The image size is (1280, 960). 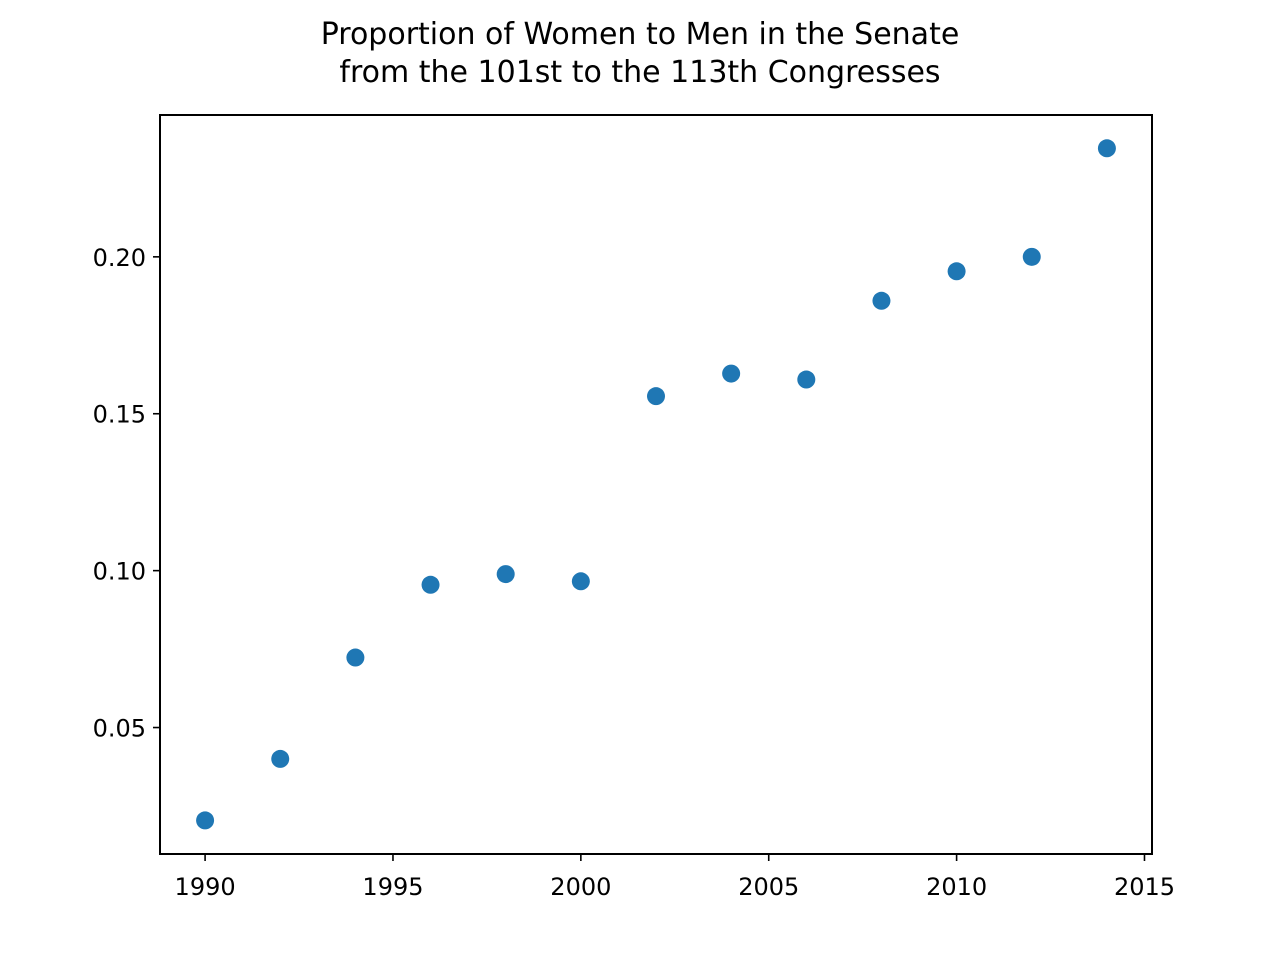 What do you see at coordinates (1144, 887) in the screenshot?
I see `x-tick-label: 2015` at bounding box center [1144, 887].